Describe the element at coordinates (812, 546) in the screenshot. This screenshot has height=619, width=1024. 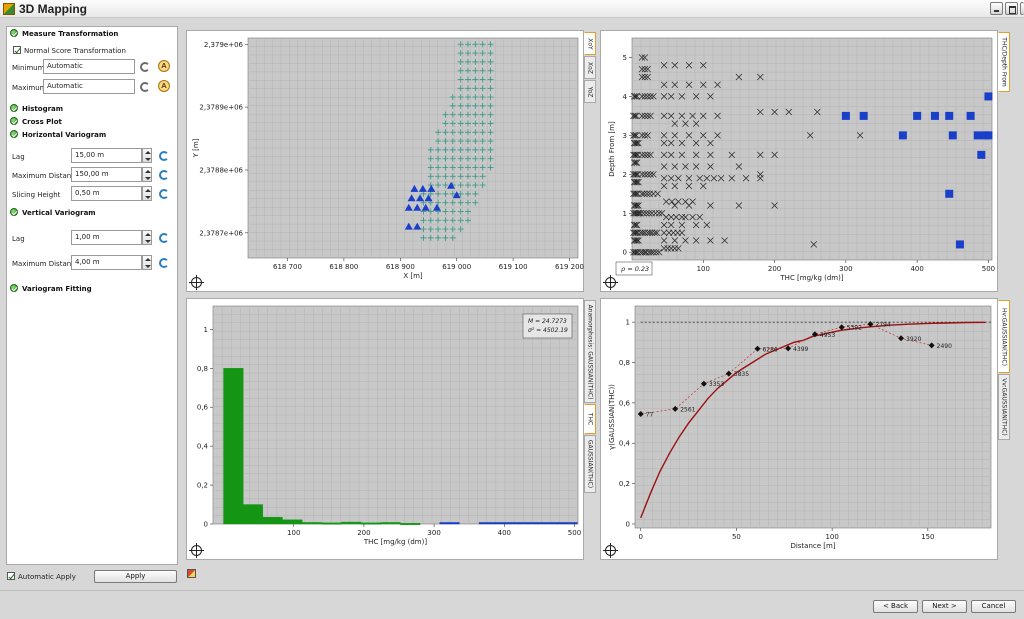
I see `x-axis-label: Distance [m]` at that location.